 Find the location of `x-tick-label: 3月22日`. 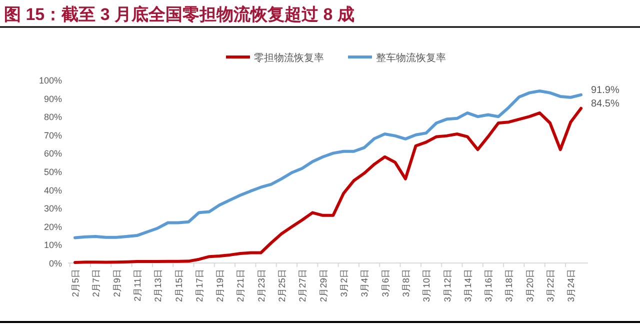

x-tick-label: 3月22日 is located at coordinates (551, 285).